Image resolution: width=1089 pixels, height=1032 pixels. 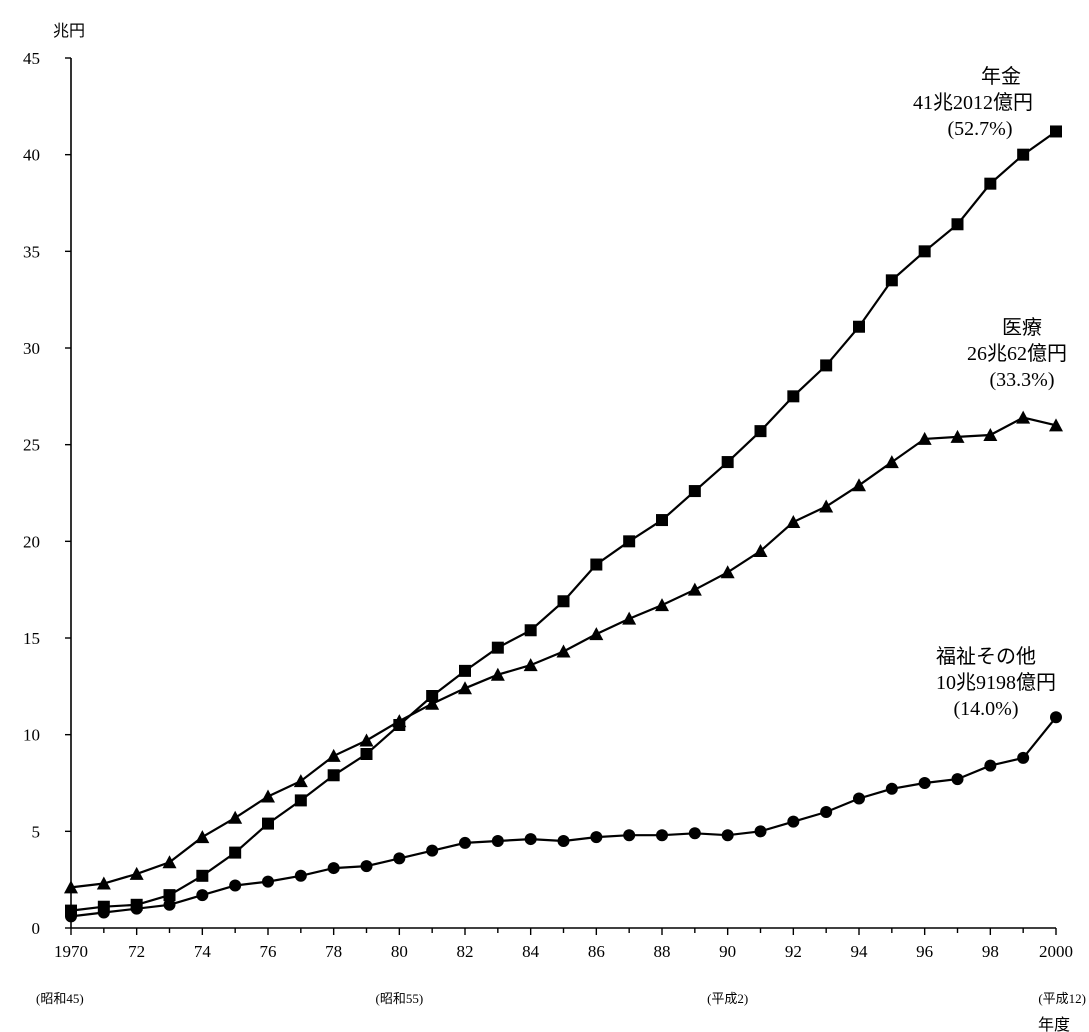 I want to click on y-tick-label: 5, so click(x=36, y=831).